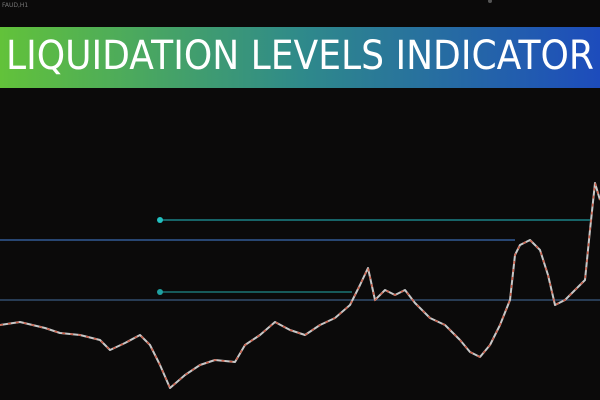 The image size is (600, 400). What do you see at coordinates (15, 5) in the screenshot?
I see `window-label: FAUD,H1` at bounding box center [15, 5].